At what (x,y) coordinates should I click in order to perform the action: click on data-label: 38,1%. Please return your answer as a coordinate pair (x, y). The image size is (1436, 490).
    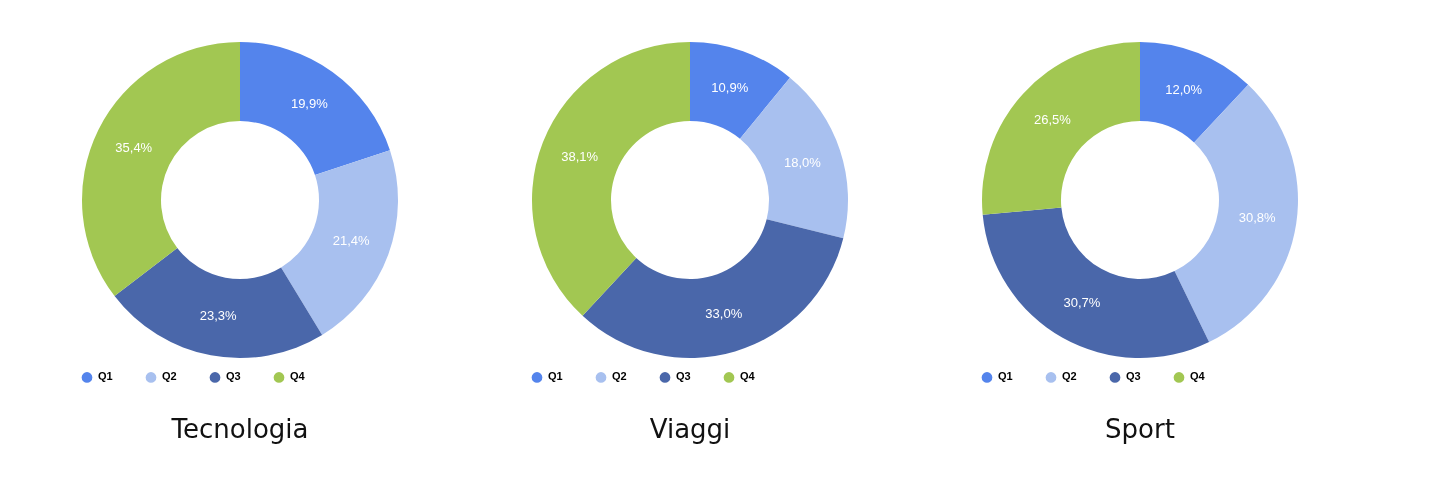
    Looking at the image, I should click on (580, 156).